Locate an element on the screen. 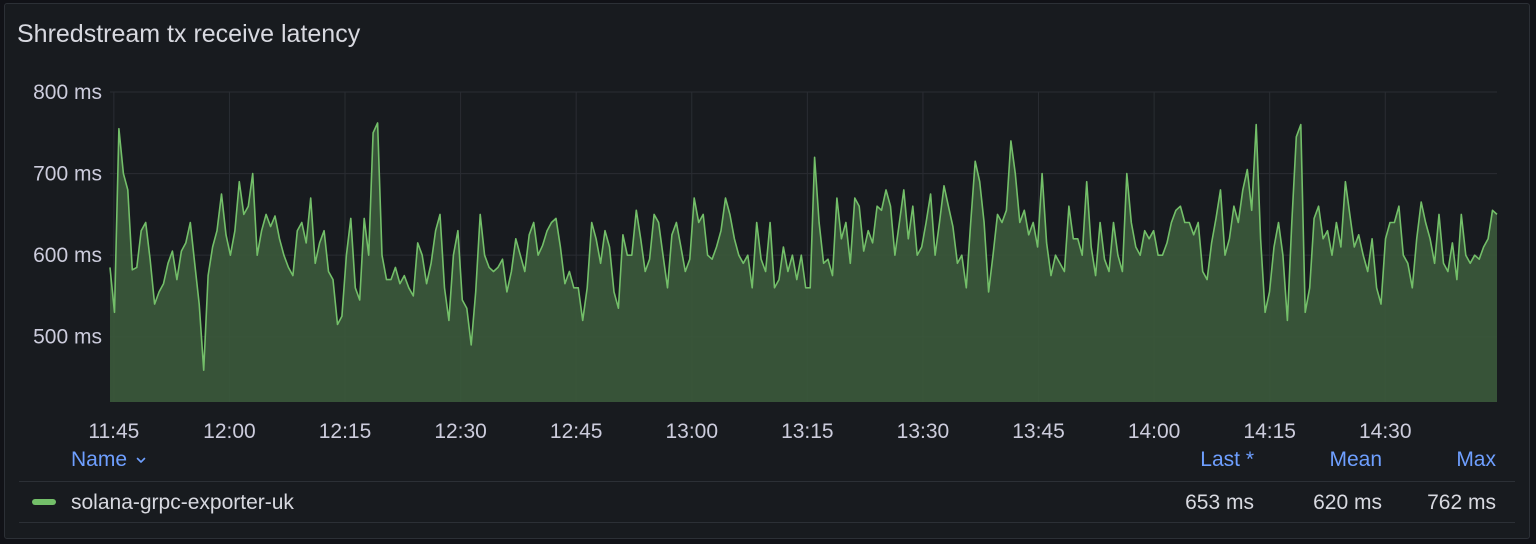 The height and width of the screenshot is (544, 1536). legend-header-name: Name is located at coordinates (109, 460).